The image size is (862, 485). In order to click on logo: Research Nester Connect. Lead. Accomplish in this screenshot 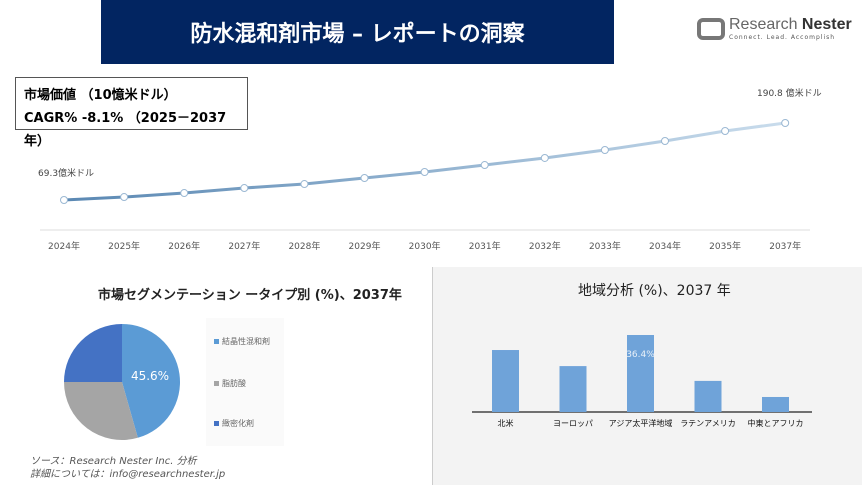, I will do `click(774, 28)`.